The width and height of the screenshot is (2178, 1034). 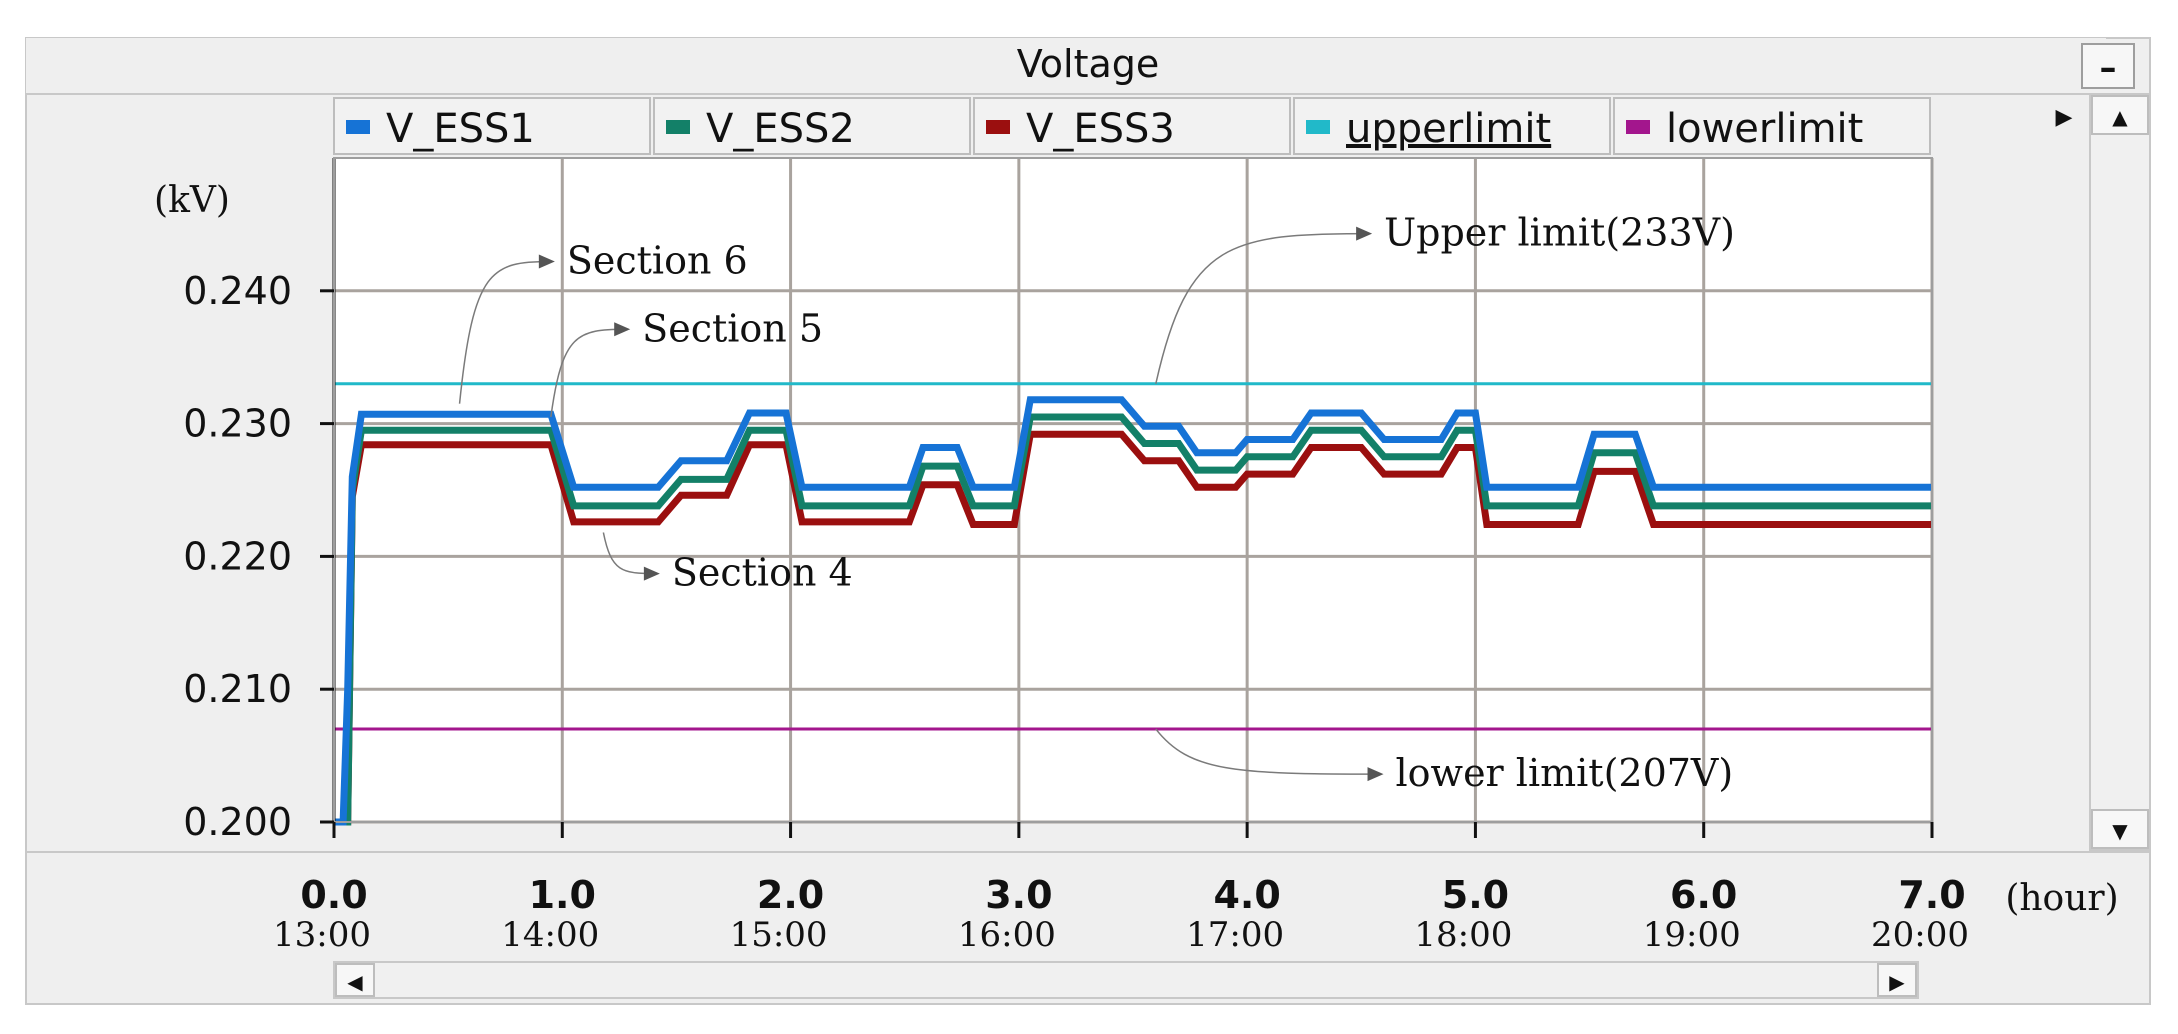 I want to click on y-tick-label-3: 0.230, so click(x=237, y=424).